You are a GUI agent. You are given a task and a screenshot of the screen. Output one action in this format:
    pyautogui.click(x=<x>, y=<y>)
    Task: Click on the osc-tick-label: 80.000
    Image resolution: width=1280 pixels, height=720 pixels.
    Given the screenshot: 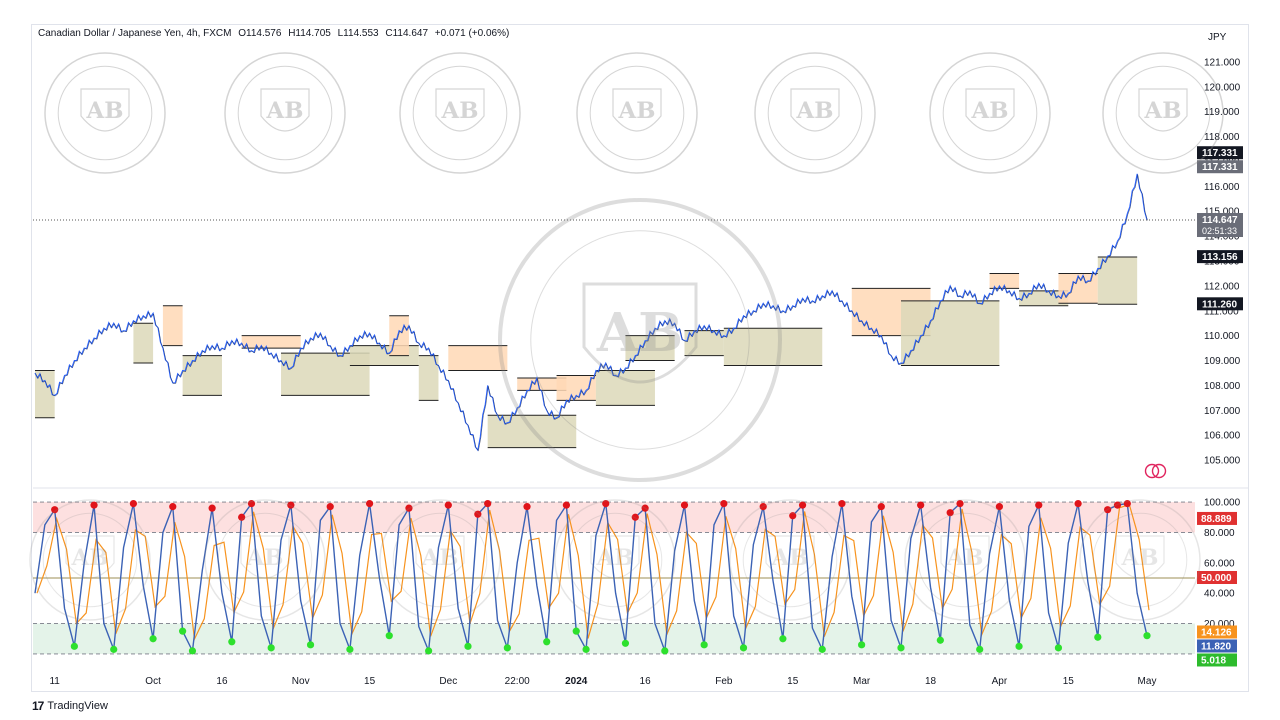 What is the action you would take?
    pyautogui.click(x=1219, y=533)
    